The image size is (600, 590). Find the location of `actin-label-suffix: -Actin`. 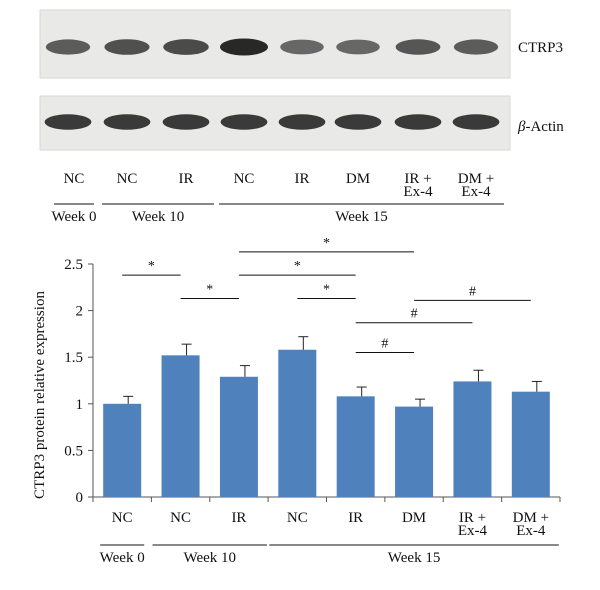

actin-label-suffix: -Actin is located at coordinates (544, 127).